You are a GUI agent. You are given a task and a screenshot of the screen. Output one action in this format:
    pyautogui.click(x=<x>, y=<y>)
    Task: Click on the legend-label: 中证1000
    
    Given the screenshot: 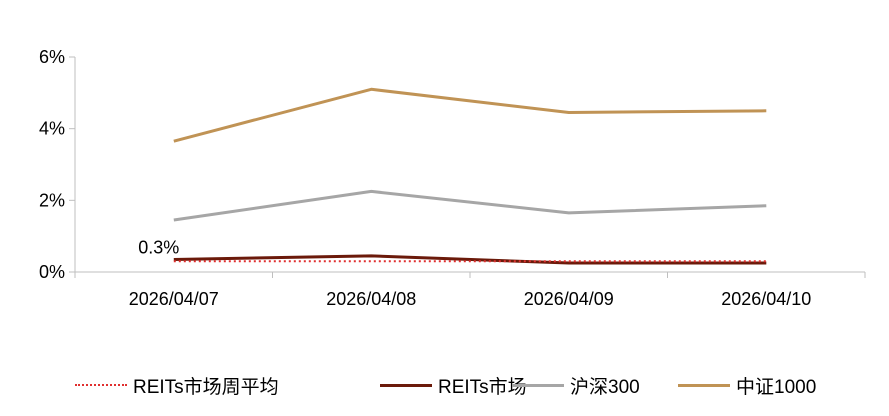 What is the action you would take?
    pyautogui.click(x=776, y=387)
    